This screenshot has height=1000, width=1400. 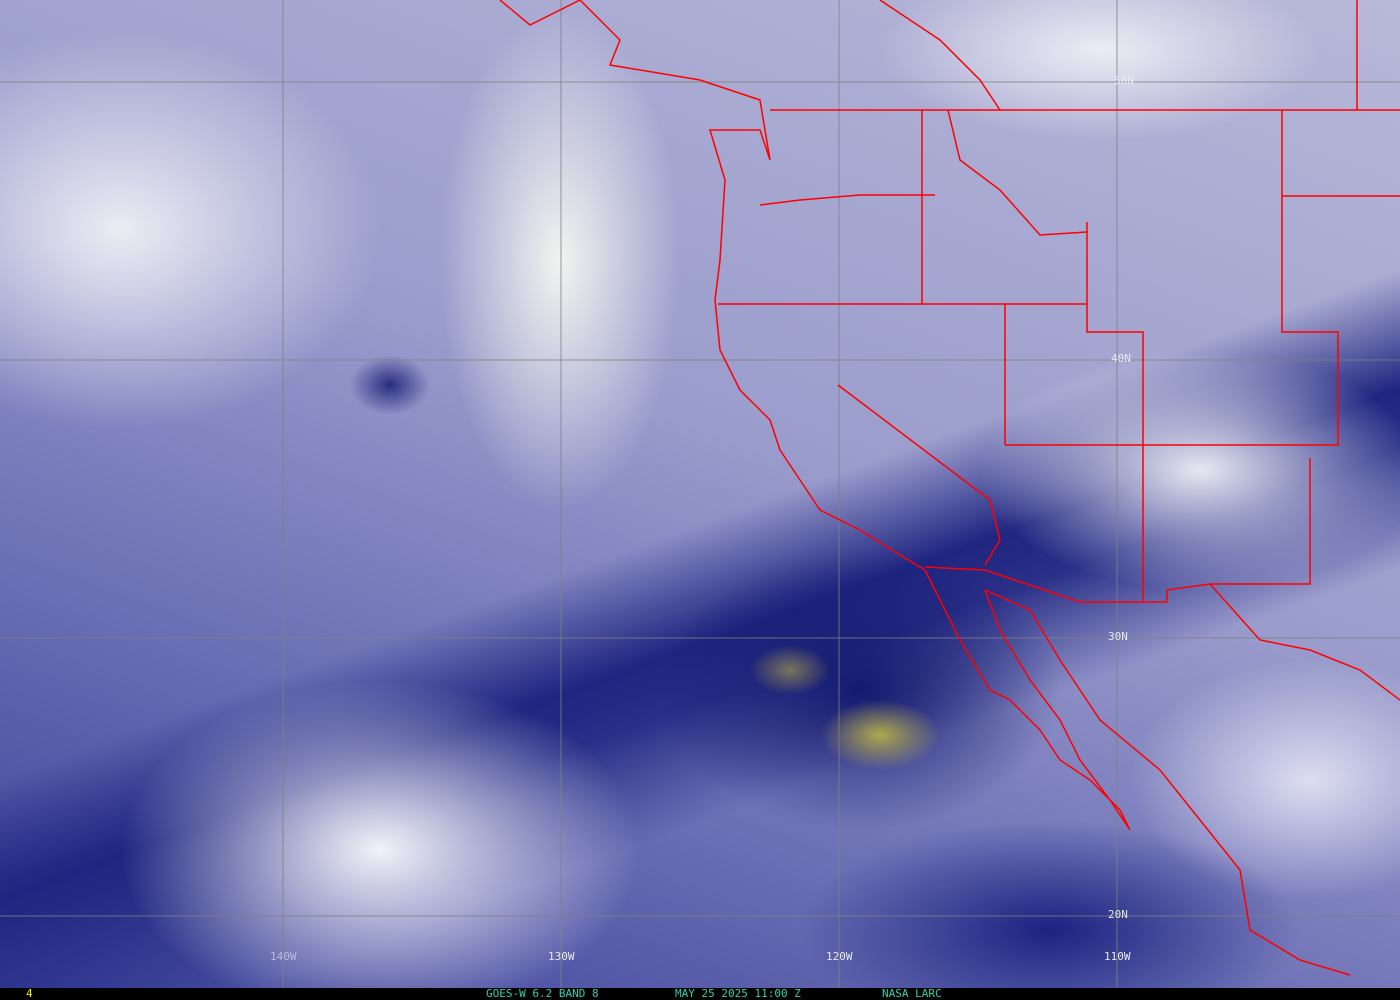 I want to click on lat-label-20n: 20N, so click(x=1118, y=914).